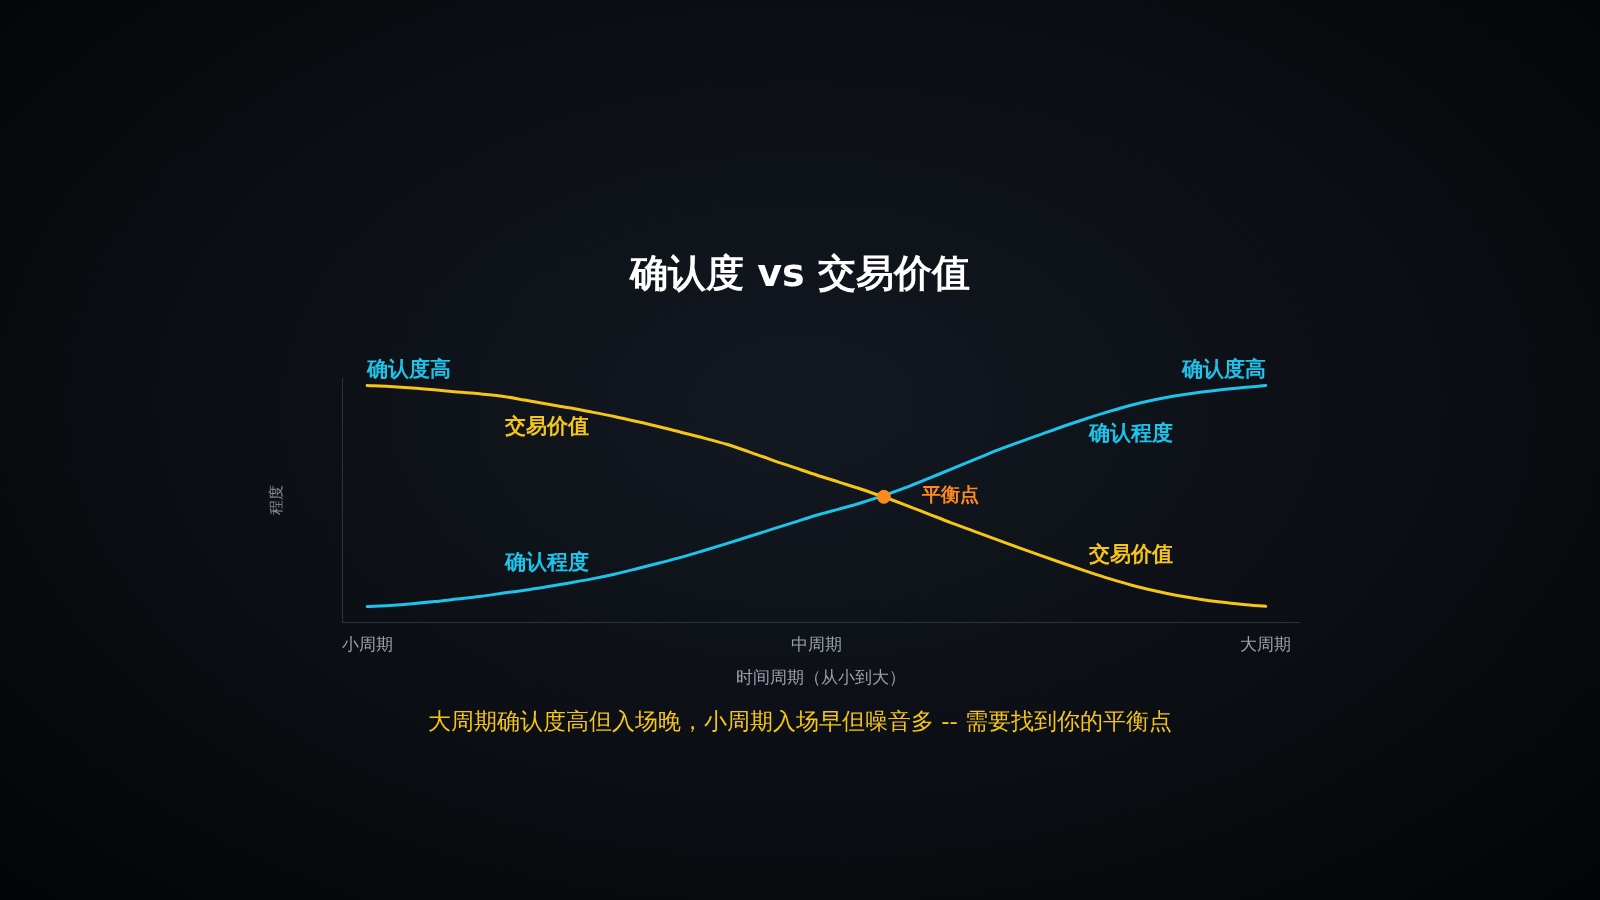 Image resolution: width=1600 pixels, height=900 pixels. What do you see at coordinates (799, 273) in the screenshot?
I see `chart-title: 确认度 vs 交易价值` at bounding box center [799, 273].